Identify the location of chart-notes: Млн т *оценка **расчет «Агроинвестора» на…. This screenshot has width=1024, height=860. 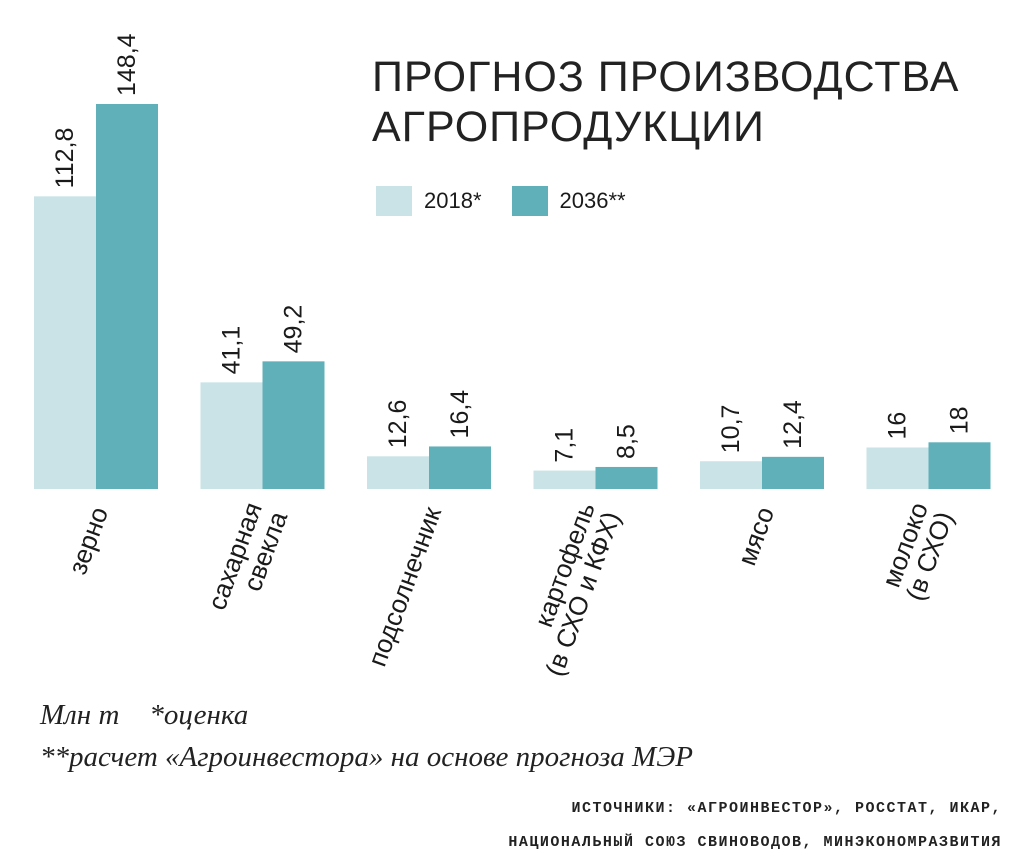
(366, 736).